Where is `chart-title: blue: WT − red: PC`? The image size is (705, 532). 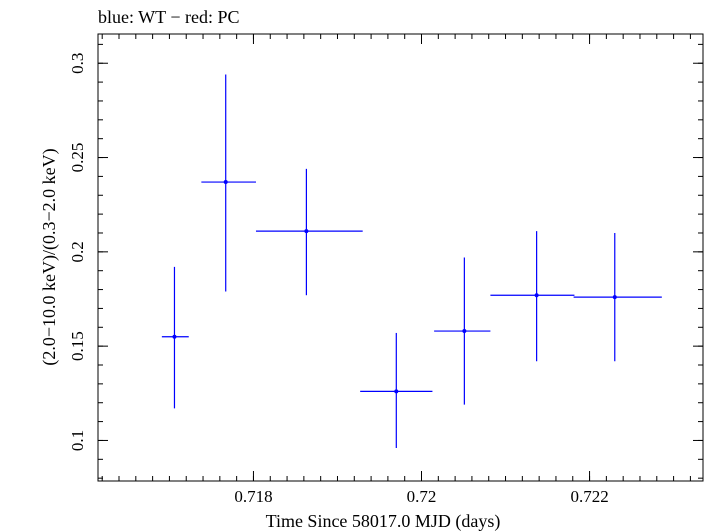
chart-title: blue: WT − red: PC is located at coordinates (168, 17).